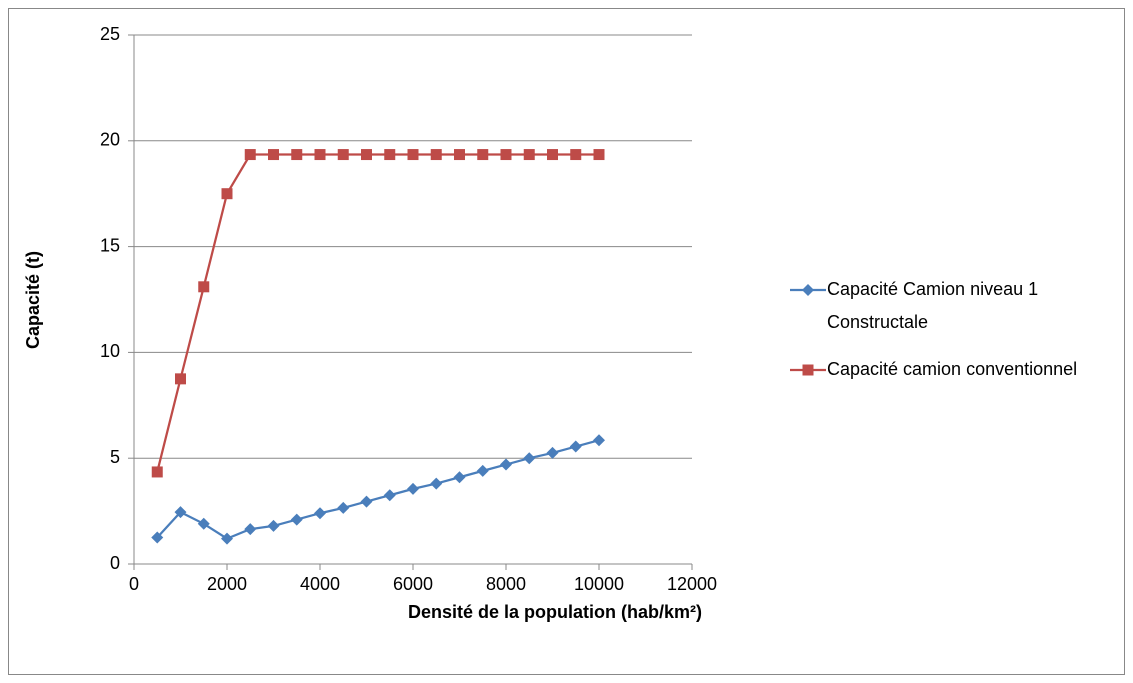 The width and height of the screenshot is (1133, 683). What do you see at coordinates (110, 245) in the screenshot?
I see `y-tick-label: 15` at bounding box center [110, 245].